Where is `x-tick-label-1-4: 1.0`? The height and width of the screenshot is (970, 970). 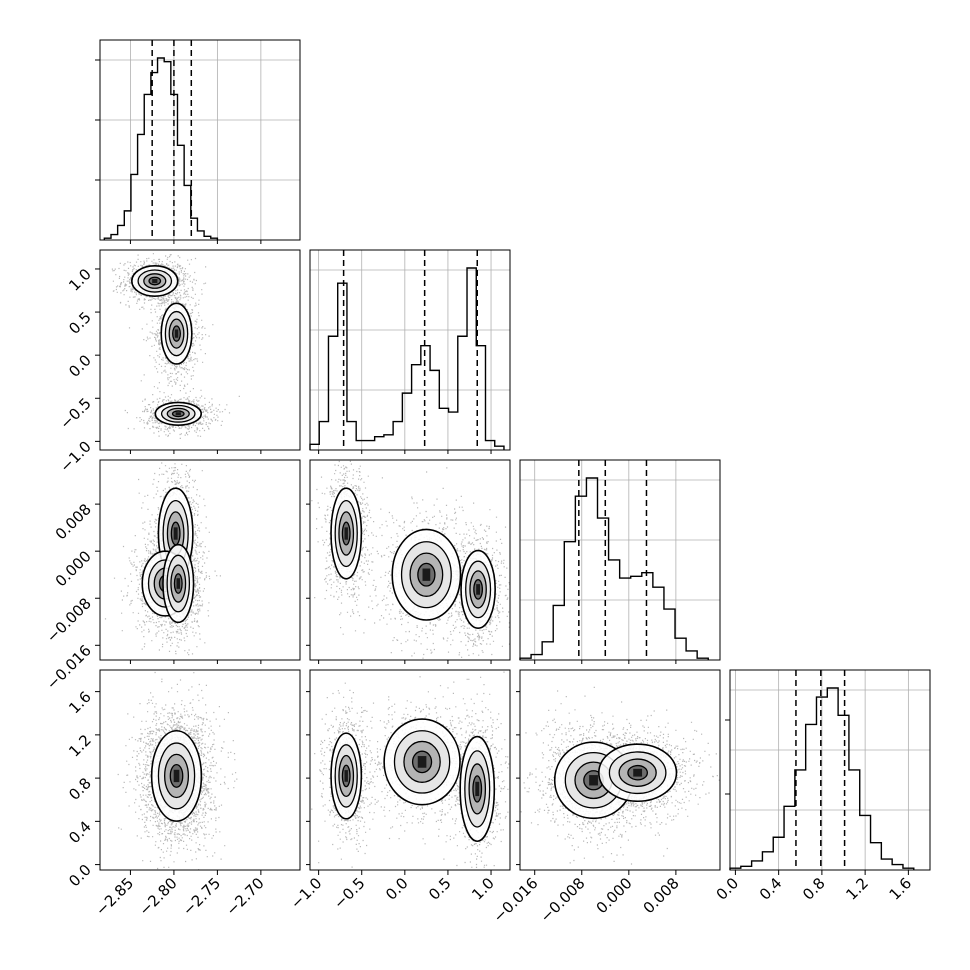 x-tick-label-1-4: 1.0 is located at coordinates (483, 889).